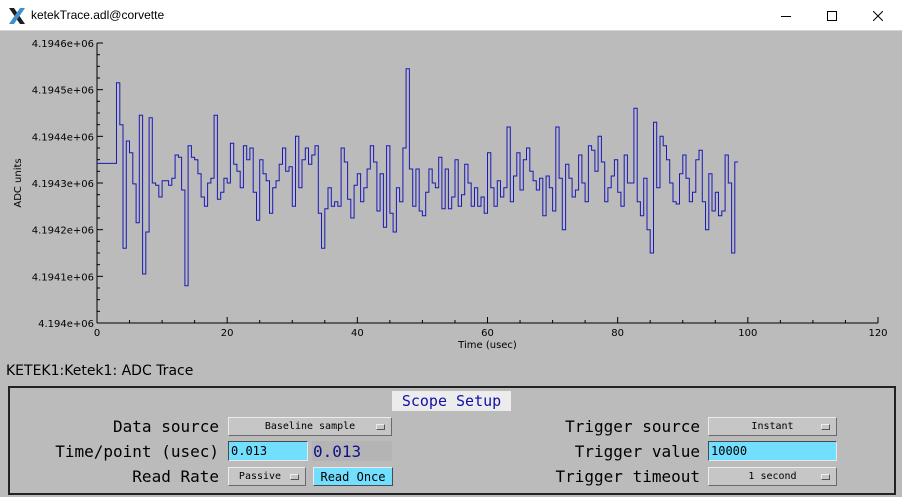 The width and height of the screenshot is (902, 497). I want to click on x-tick-label: 20, so click(227, 333).